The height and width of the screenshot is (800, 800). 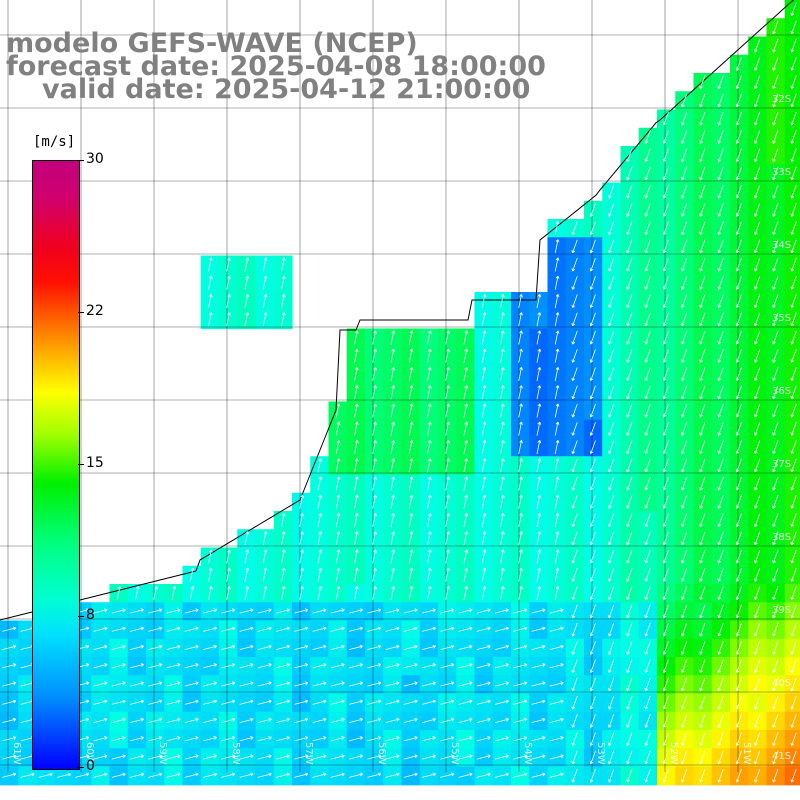 What do you see at coordinates (782, 610) in the screenshot?
I see `lat-label: 39S` at bounding box center [782, 610].